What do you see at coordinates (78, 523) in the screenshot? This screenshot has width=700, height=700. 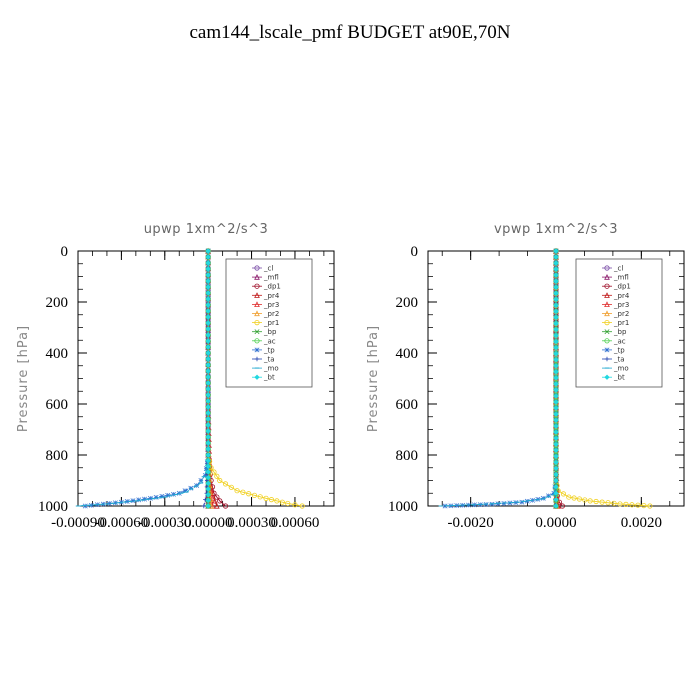 I see `x-tick-label: -0.00090` at bounding box center [78, 523].